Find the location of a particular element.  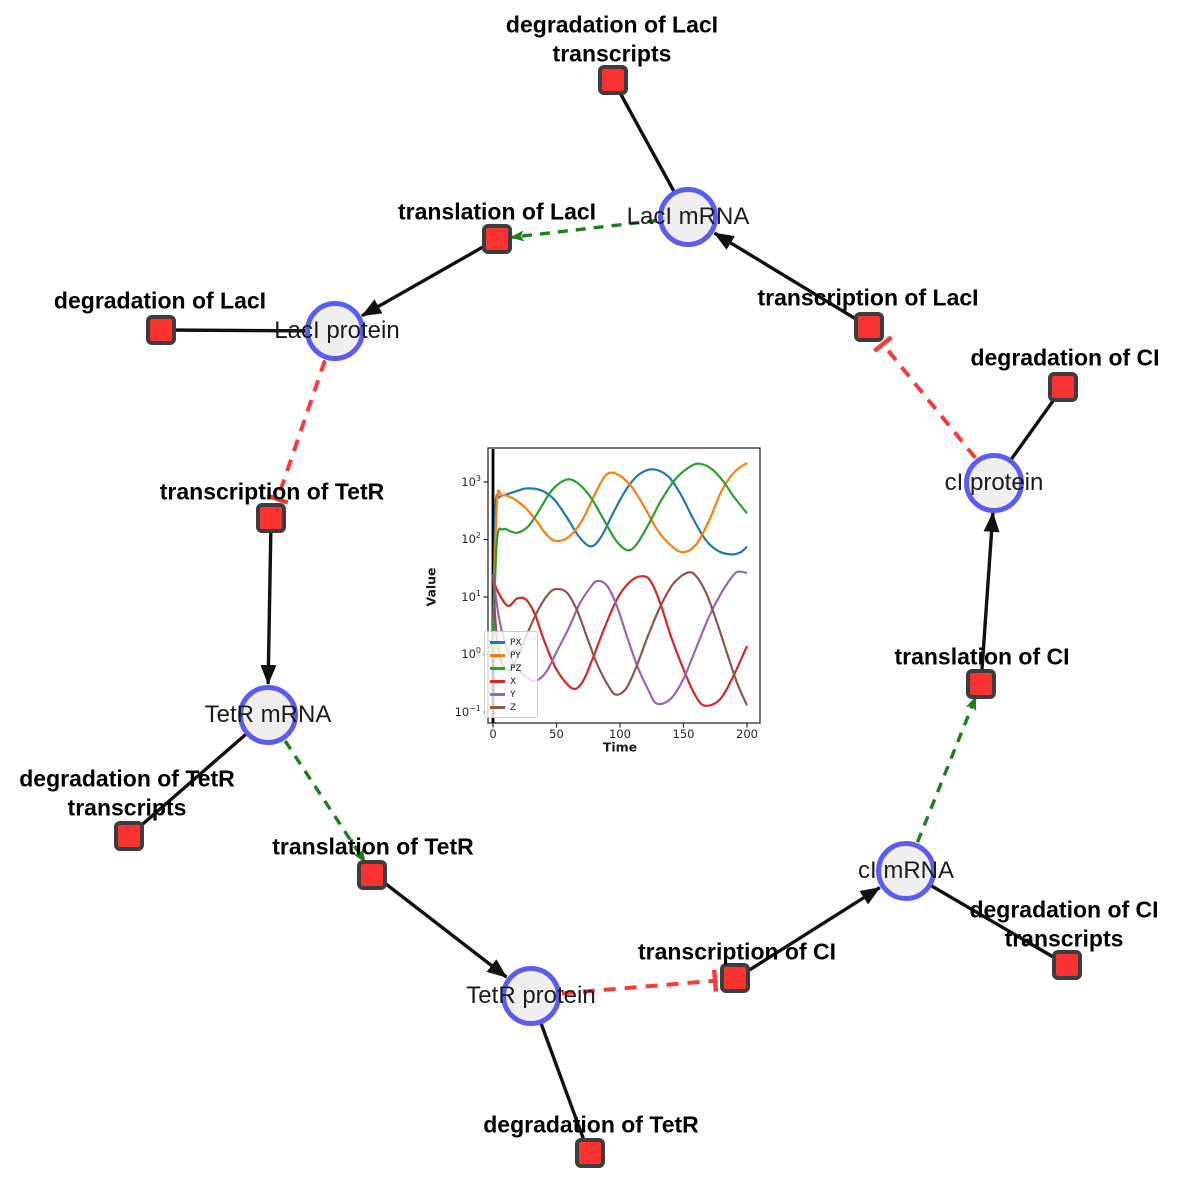

edge-lacimrna-modifier-translation is located at coordinates (583, 230).